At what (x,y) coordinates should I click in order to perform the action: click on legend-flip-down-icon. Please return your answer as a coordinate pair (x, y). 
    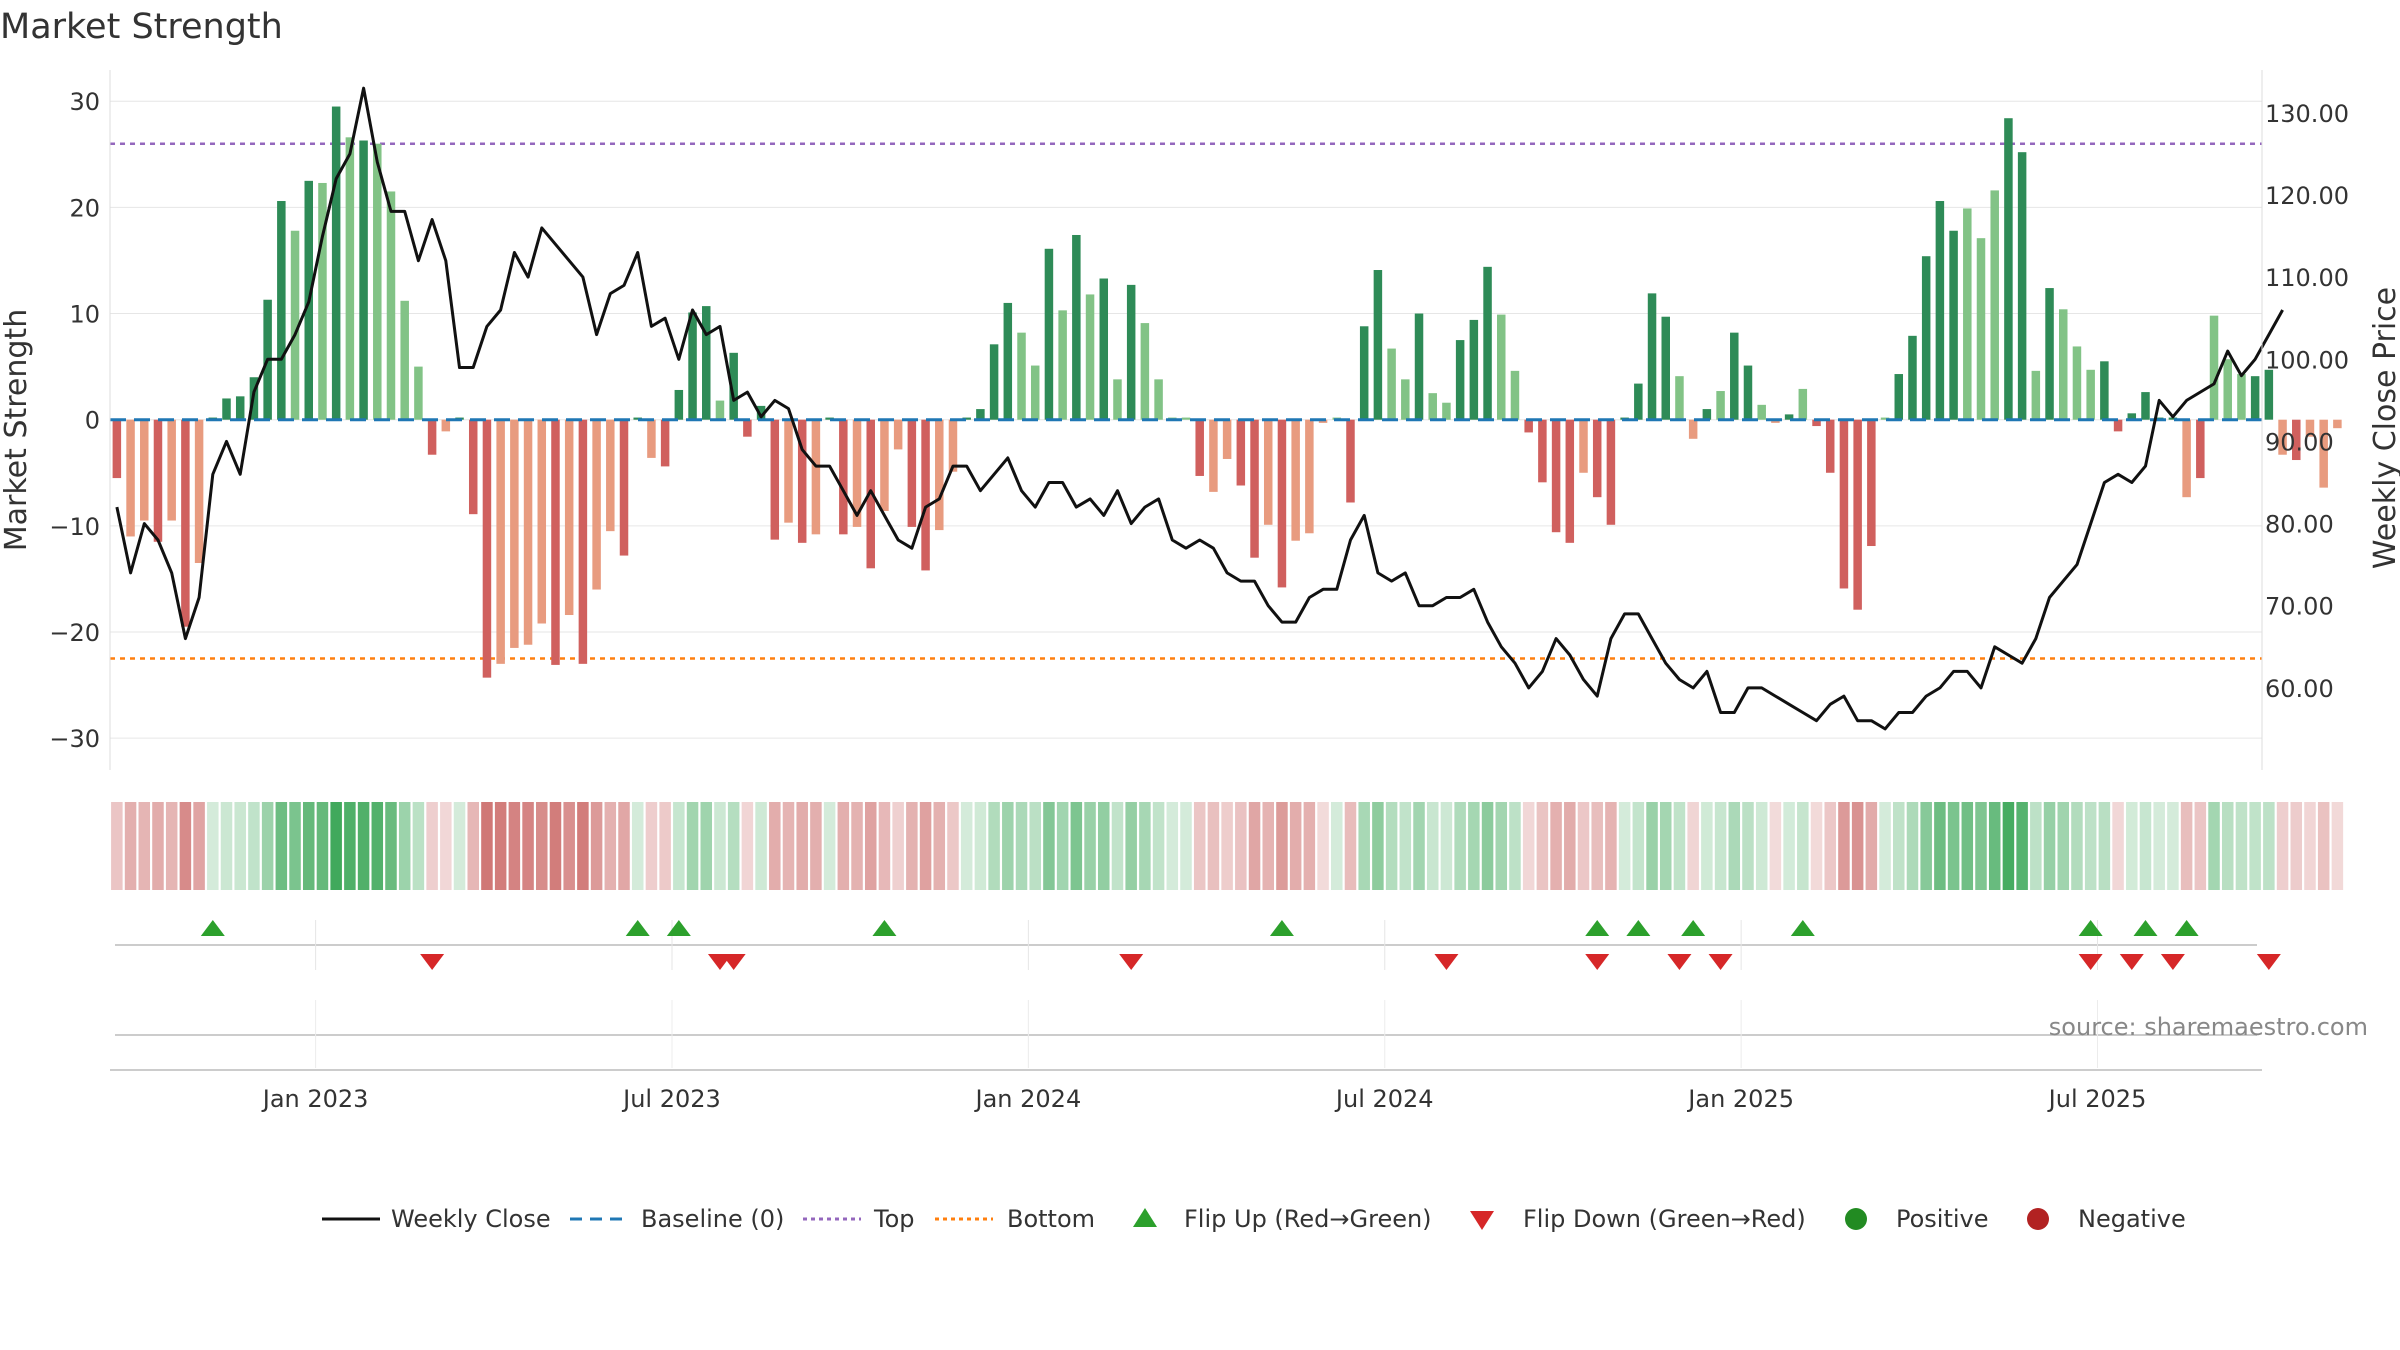
    Looking at the image, I should click on (1482, 1220).